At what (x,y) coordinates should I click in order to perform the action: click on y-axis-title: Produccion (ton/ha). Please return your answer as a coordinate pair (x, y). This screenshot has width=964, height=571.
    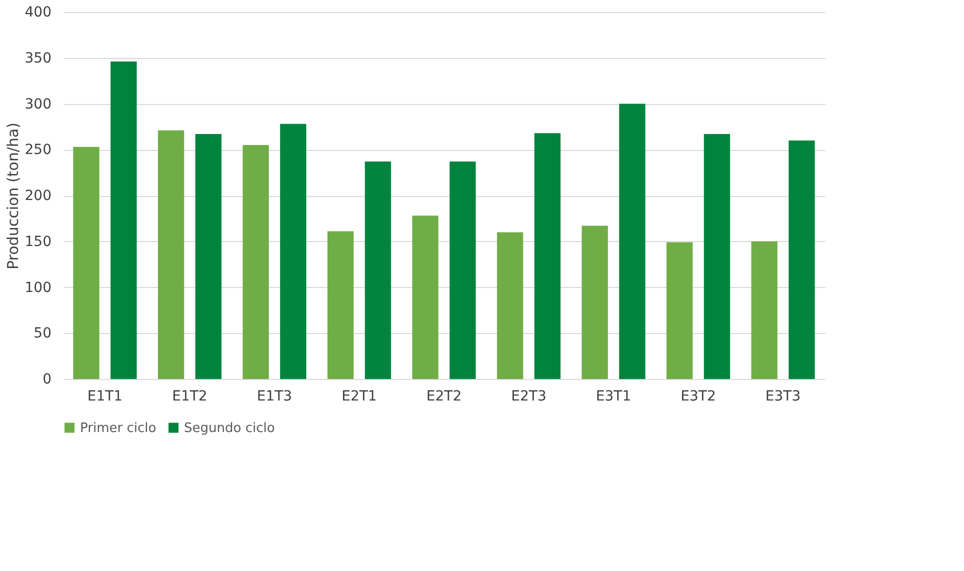
    Looking at the image, I should click on (13, 196).